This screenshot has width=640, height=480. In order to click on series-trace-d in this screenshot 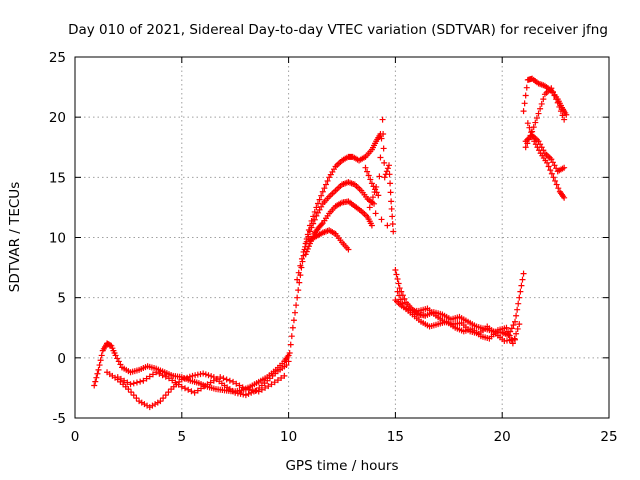, I will do `click(334, 248)`.